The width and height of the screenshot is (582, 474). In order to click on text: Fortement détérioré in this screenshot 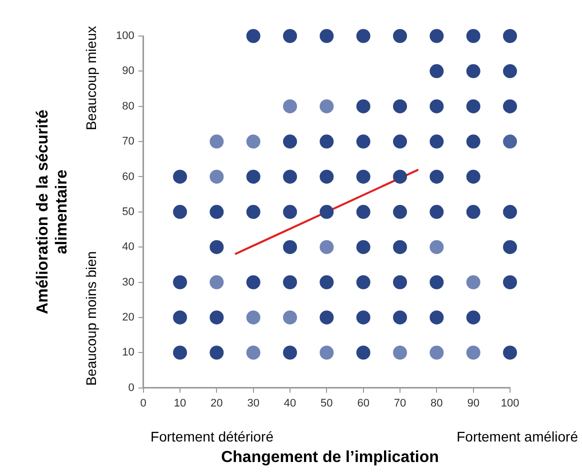, I will do `click(212, 436)`.